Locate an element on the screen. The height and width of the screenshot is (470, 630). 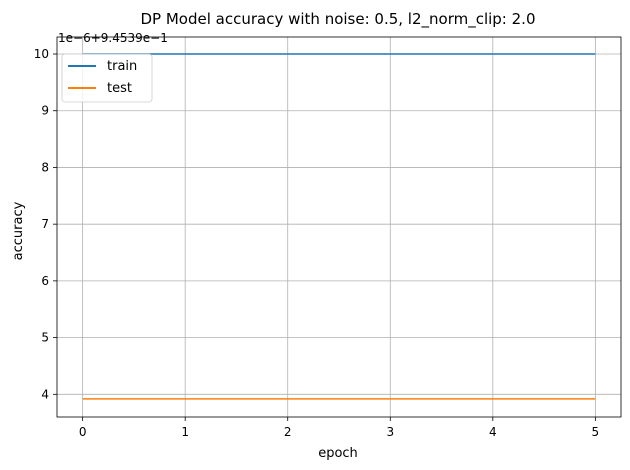
x-tick-label: 5 is located at coordinates (596, 432).